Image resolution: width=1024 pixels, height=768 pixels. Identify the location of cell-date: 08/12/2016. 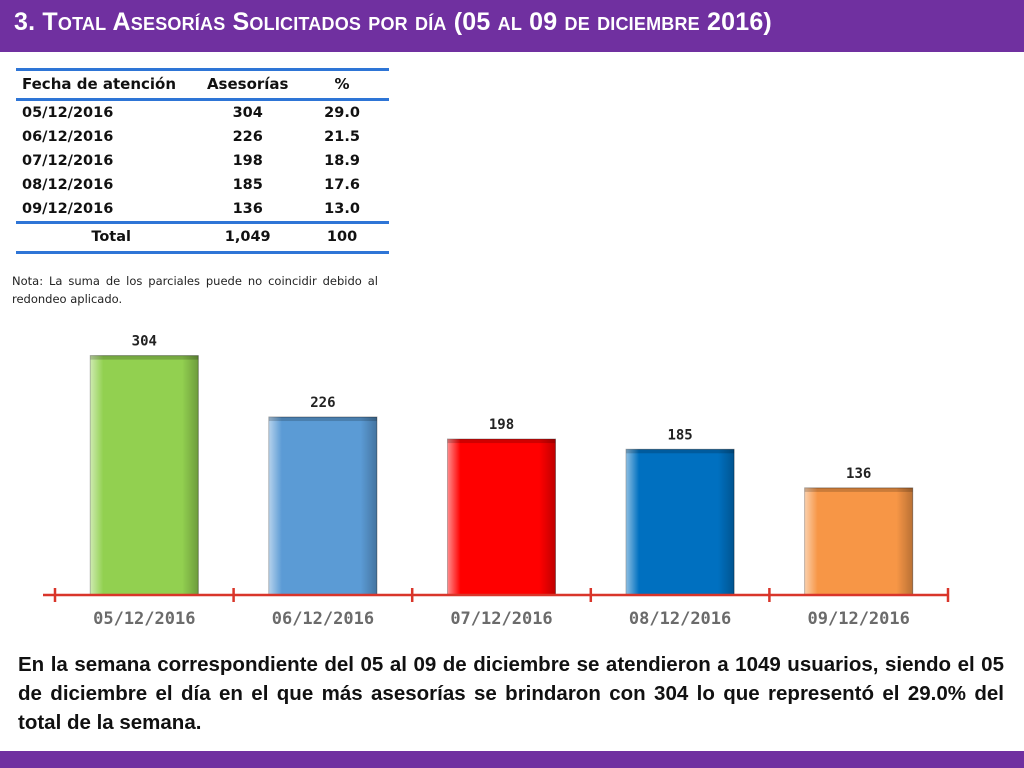
(68, 185).